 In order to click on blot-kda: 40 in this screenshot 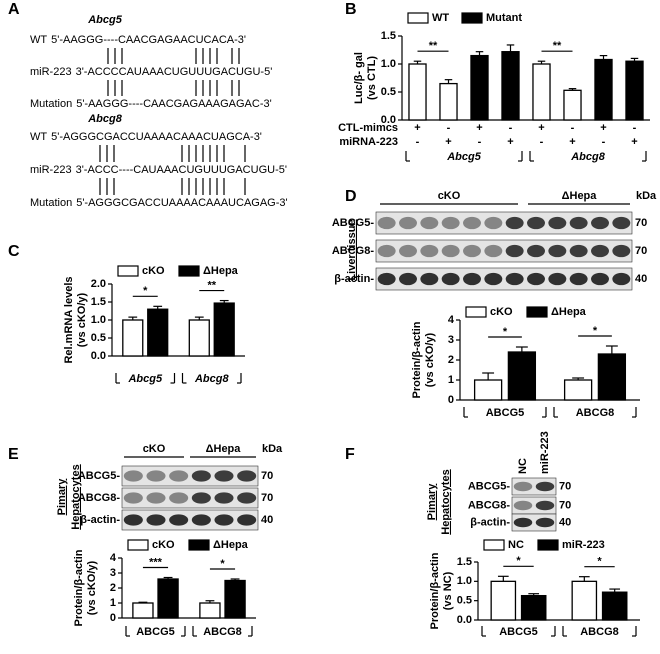, I will do `click(641, 279)`.